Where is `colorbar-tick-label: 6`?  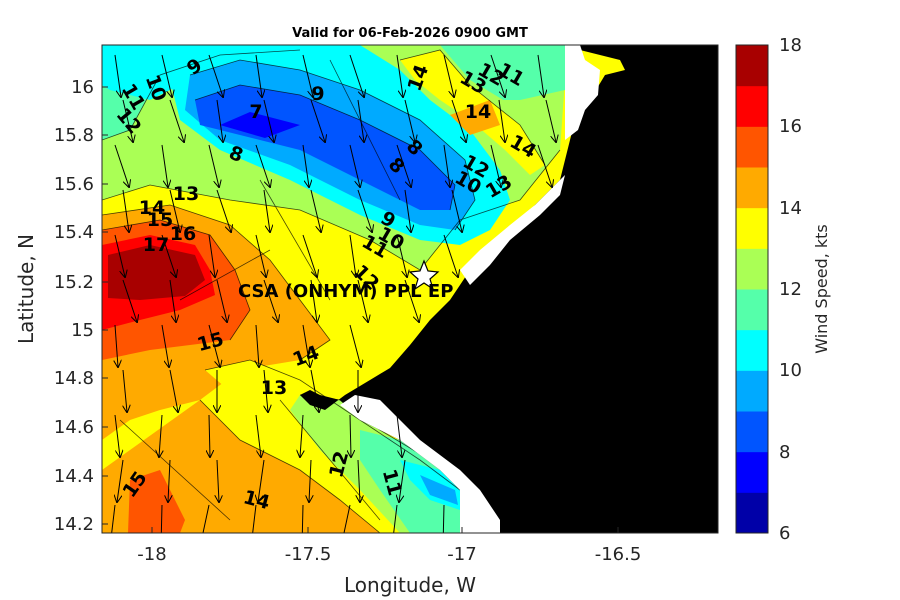
colorbar-tick-label: 6 is located at coordinates (784, 533).